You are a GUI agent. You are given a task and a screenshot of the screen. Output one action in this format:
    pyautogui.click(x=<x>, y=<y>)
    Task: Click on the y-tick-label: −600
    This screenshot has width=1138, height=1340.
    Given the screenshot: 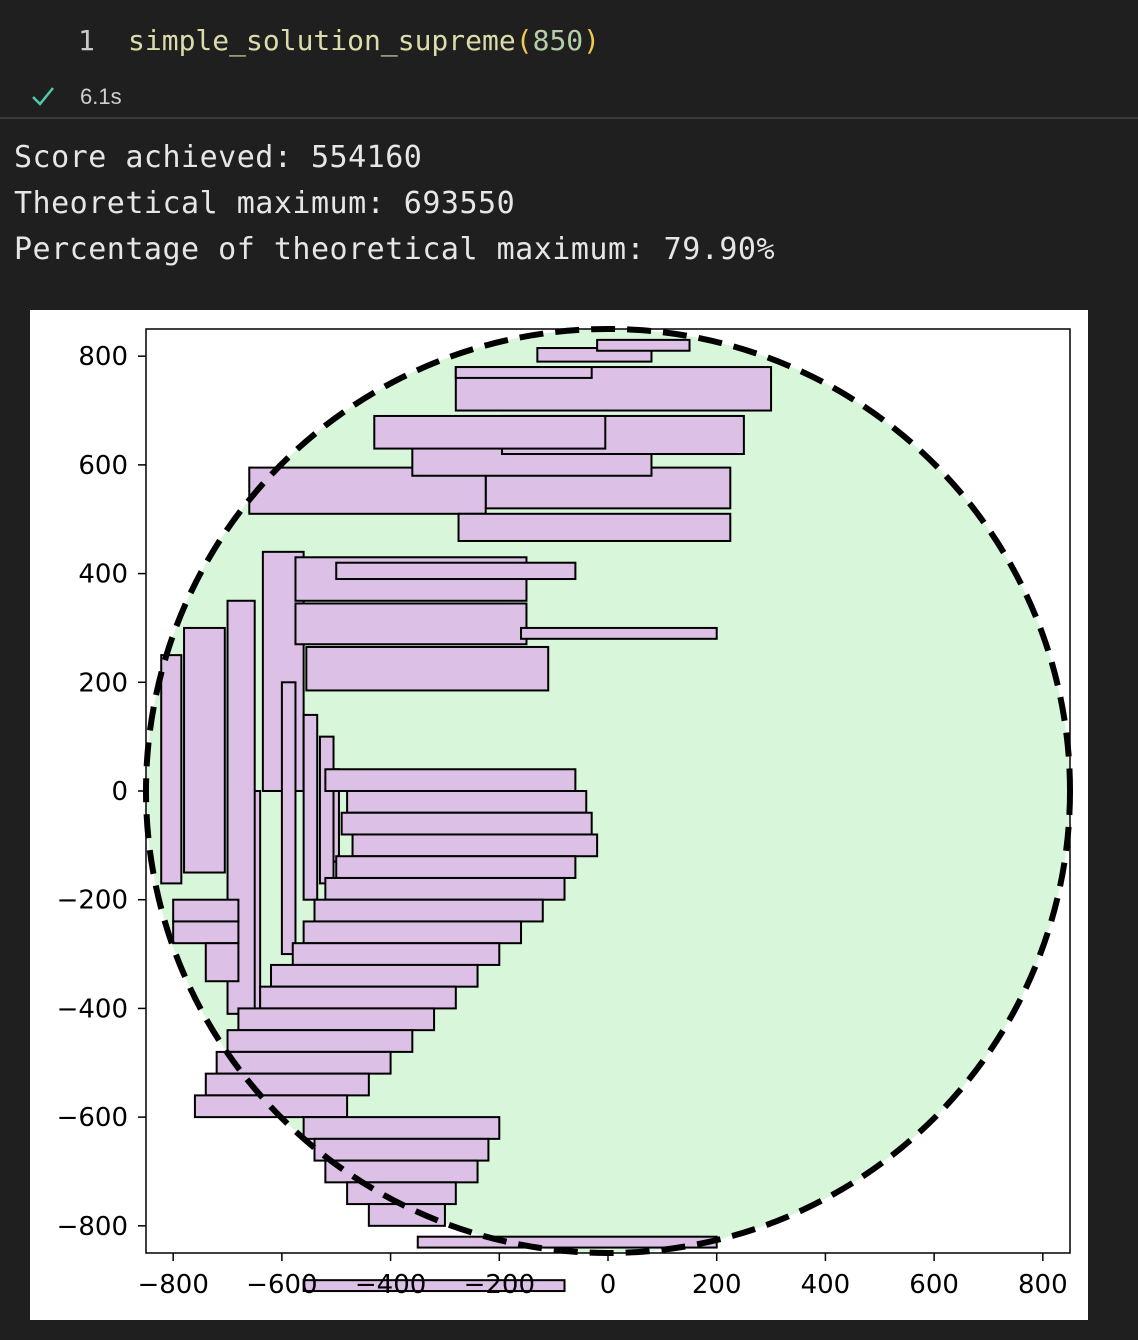 What is the action you would take?
    pyautogui.click(x=92, y=1118)
    